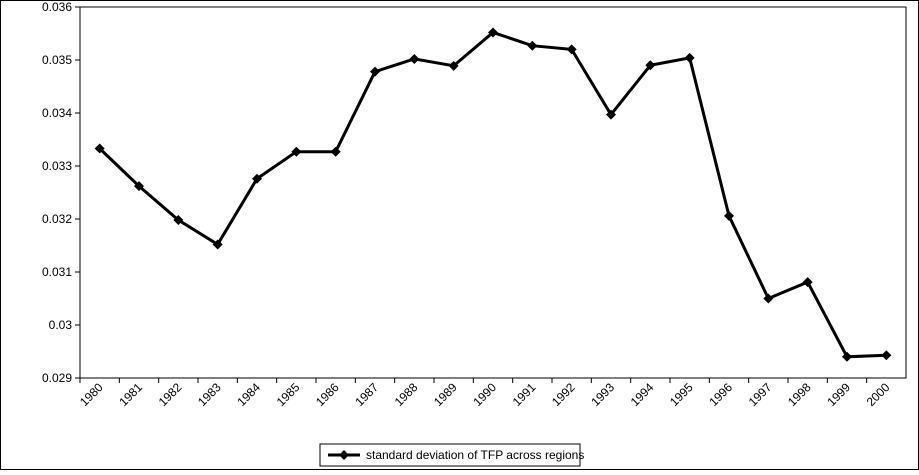 The height and width of the screenshot is (475, 919). What do you see at coordinates (57, 60) in the screenshot?
I see `y-tick-label: 0.035` at bounding box center [57, 60].